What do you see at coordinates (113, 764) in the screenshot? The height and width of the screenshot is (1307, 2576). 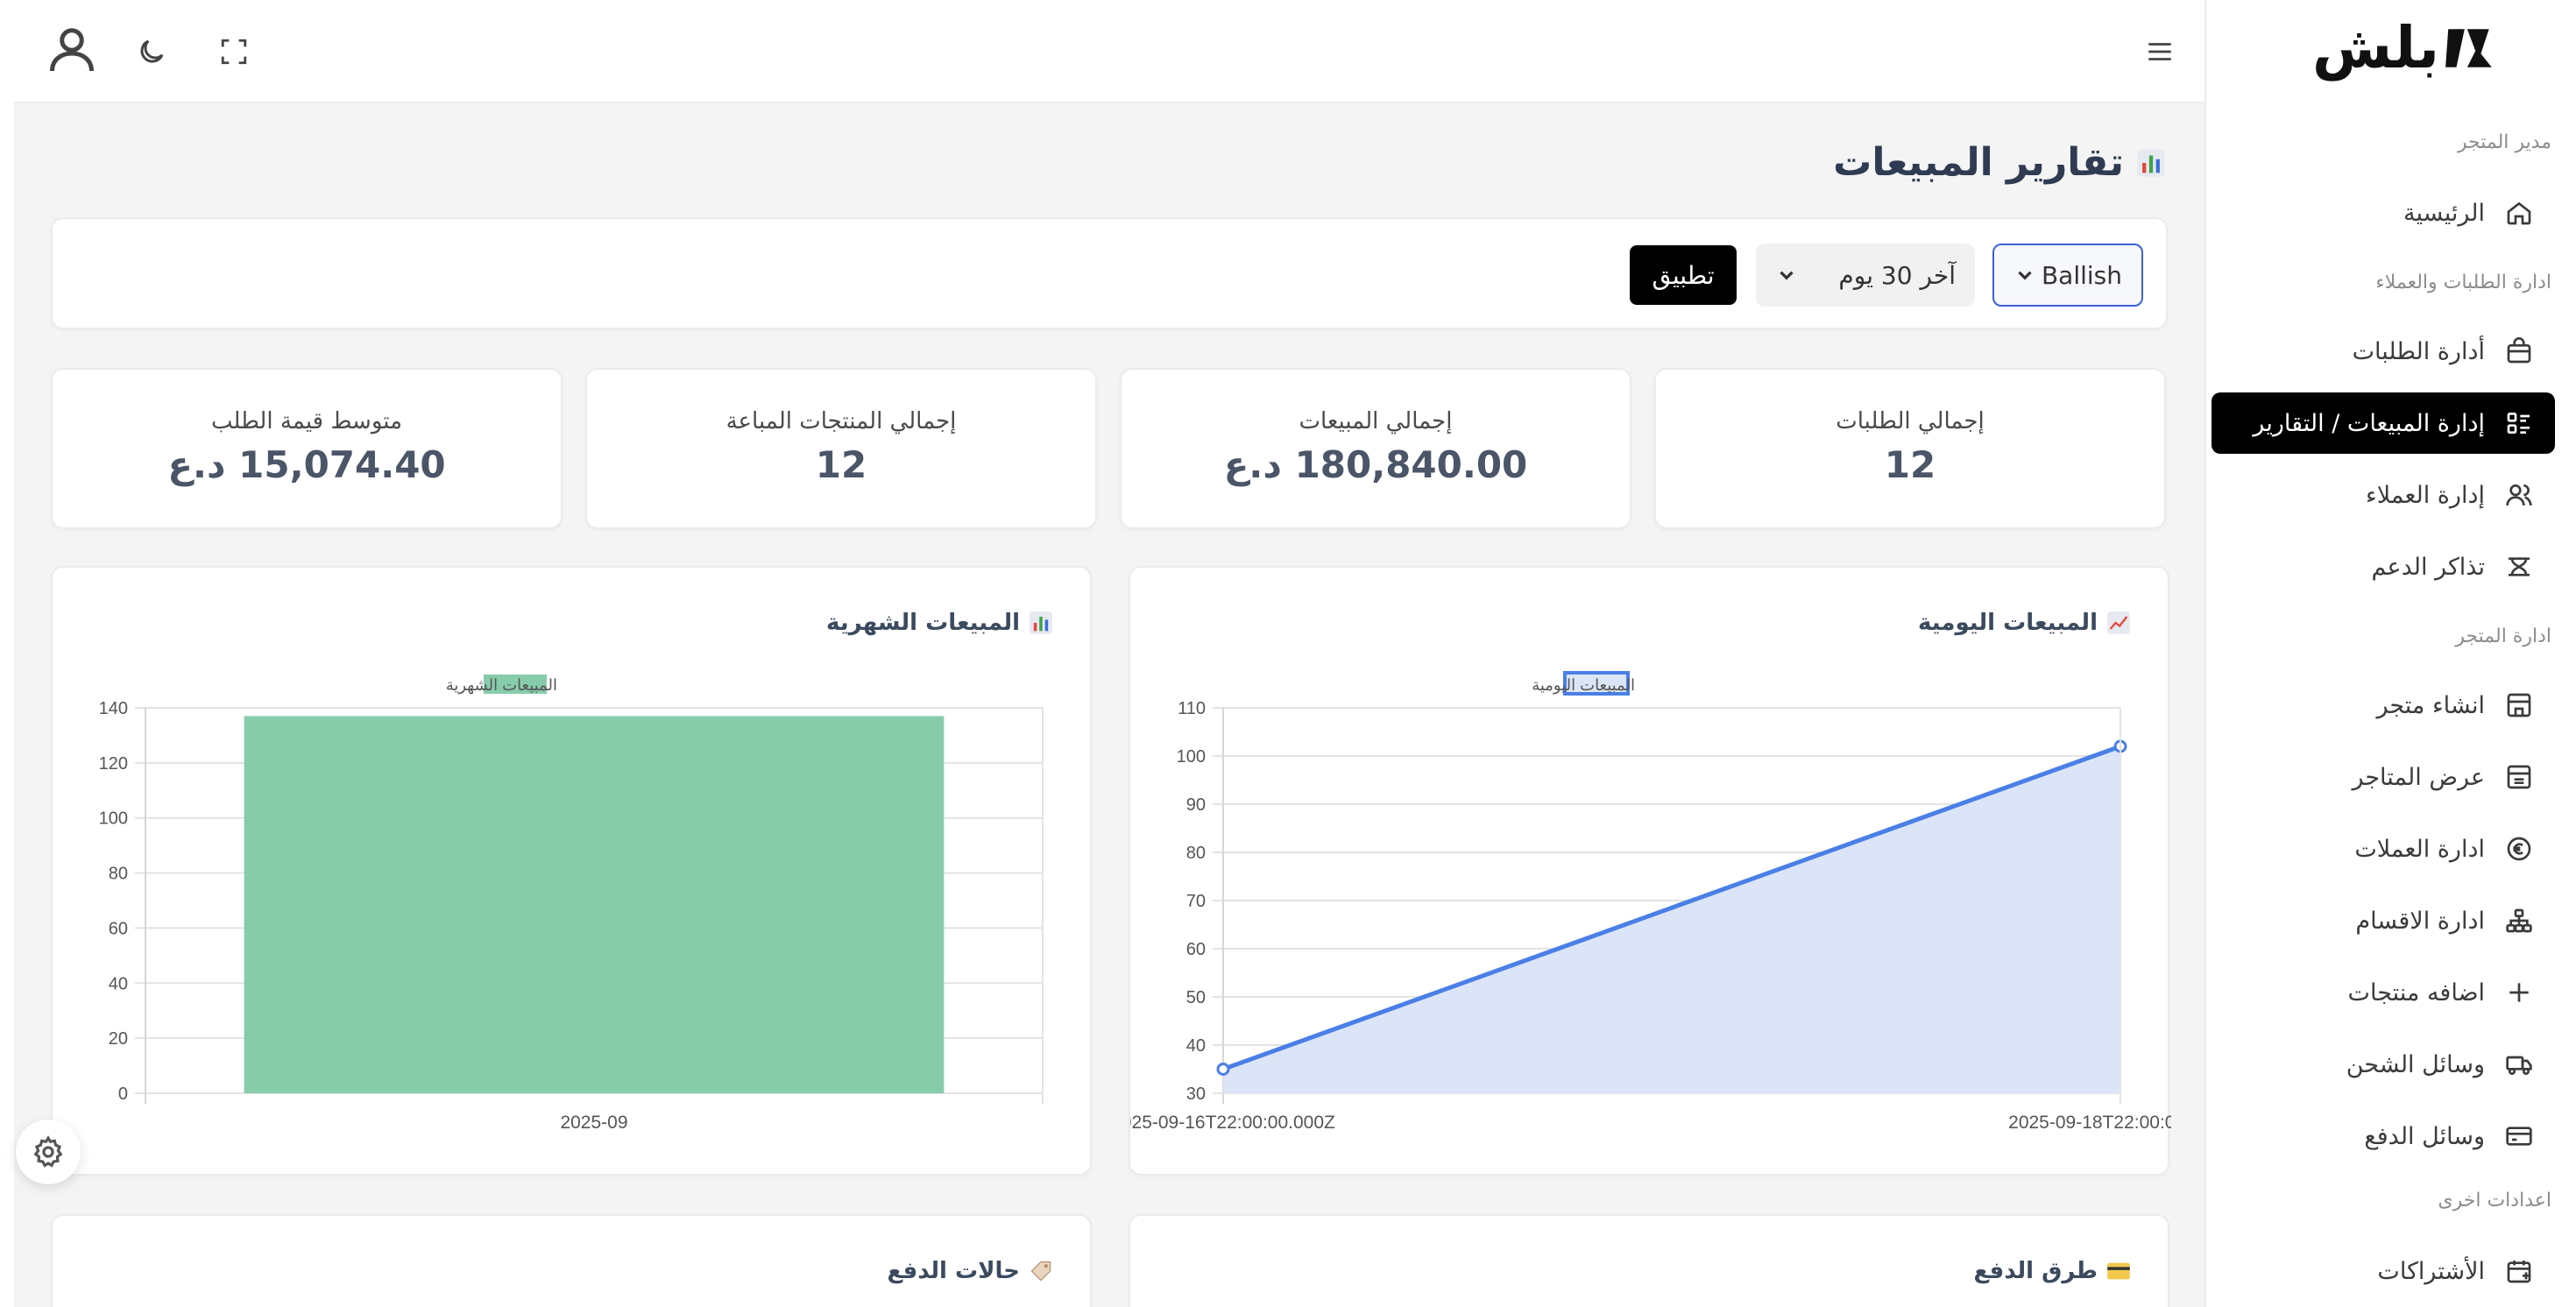 I see `y-tick-label: 120` at bounding box center [113, 764].